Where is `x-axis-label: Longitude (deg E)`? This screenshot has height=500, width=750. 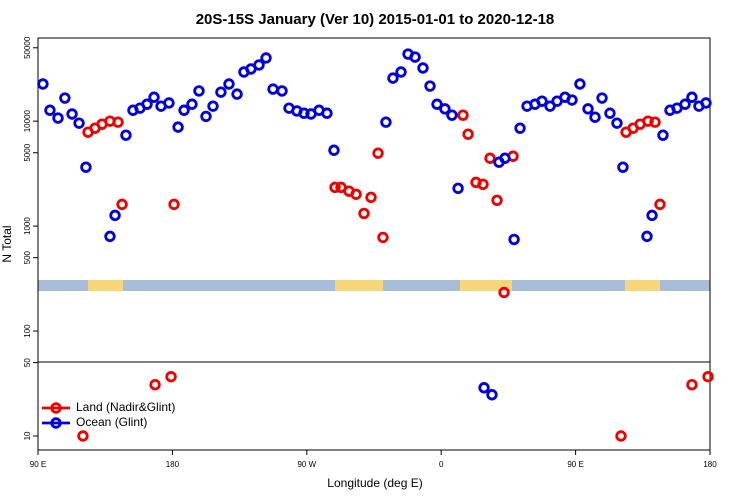 x-axis-label: Longitude (deg E) is located at coordinates (374, 483).